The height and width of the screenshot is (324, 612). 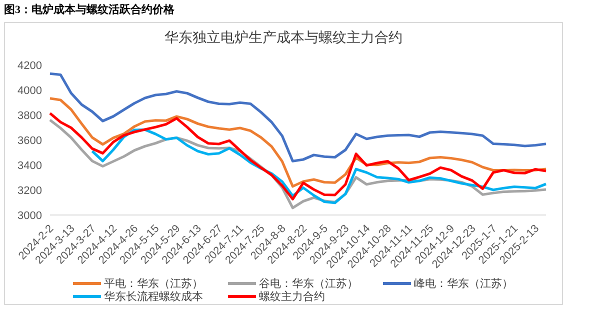 I want to click on chart-subtitle: 华东独立电炉生产成本与螺纹主力合约, so click(x=284, y=38).